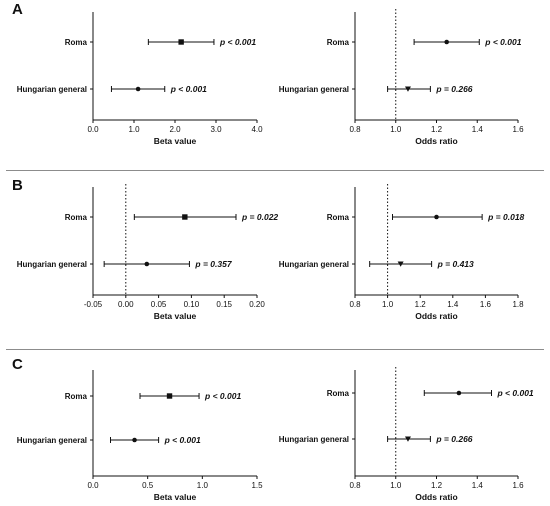  What do you see at coordinates (93, 304) in the screenshot?
I see `x-tick-label: -0.05` at bounding box center [93, 304].